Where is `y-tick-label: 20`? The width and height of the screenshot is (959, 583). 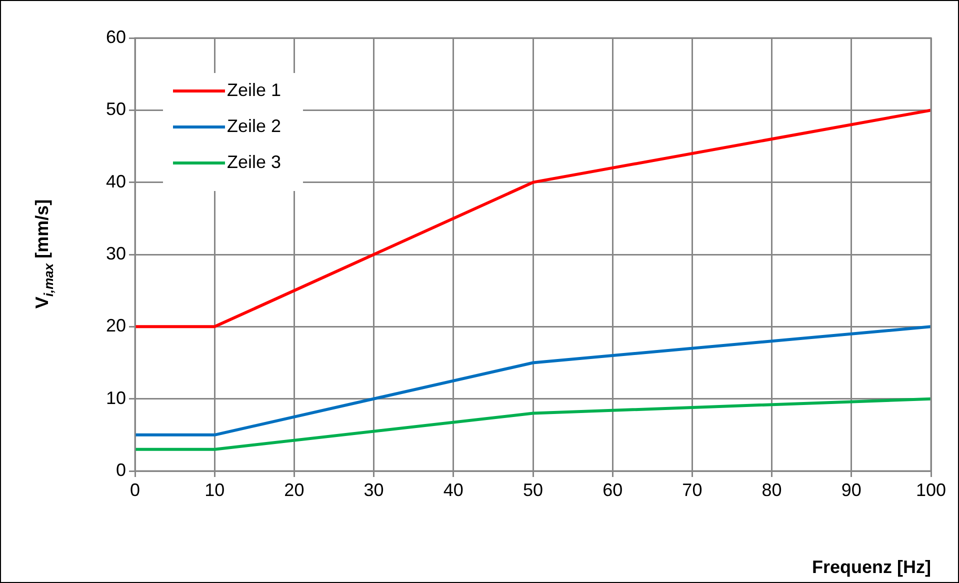 y-tick-label: 20 is located at coordinates (116, 326).